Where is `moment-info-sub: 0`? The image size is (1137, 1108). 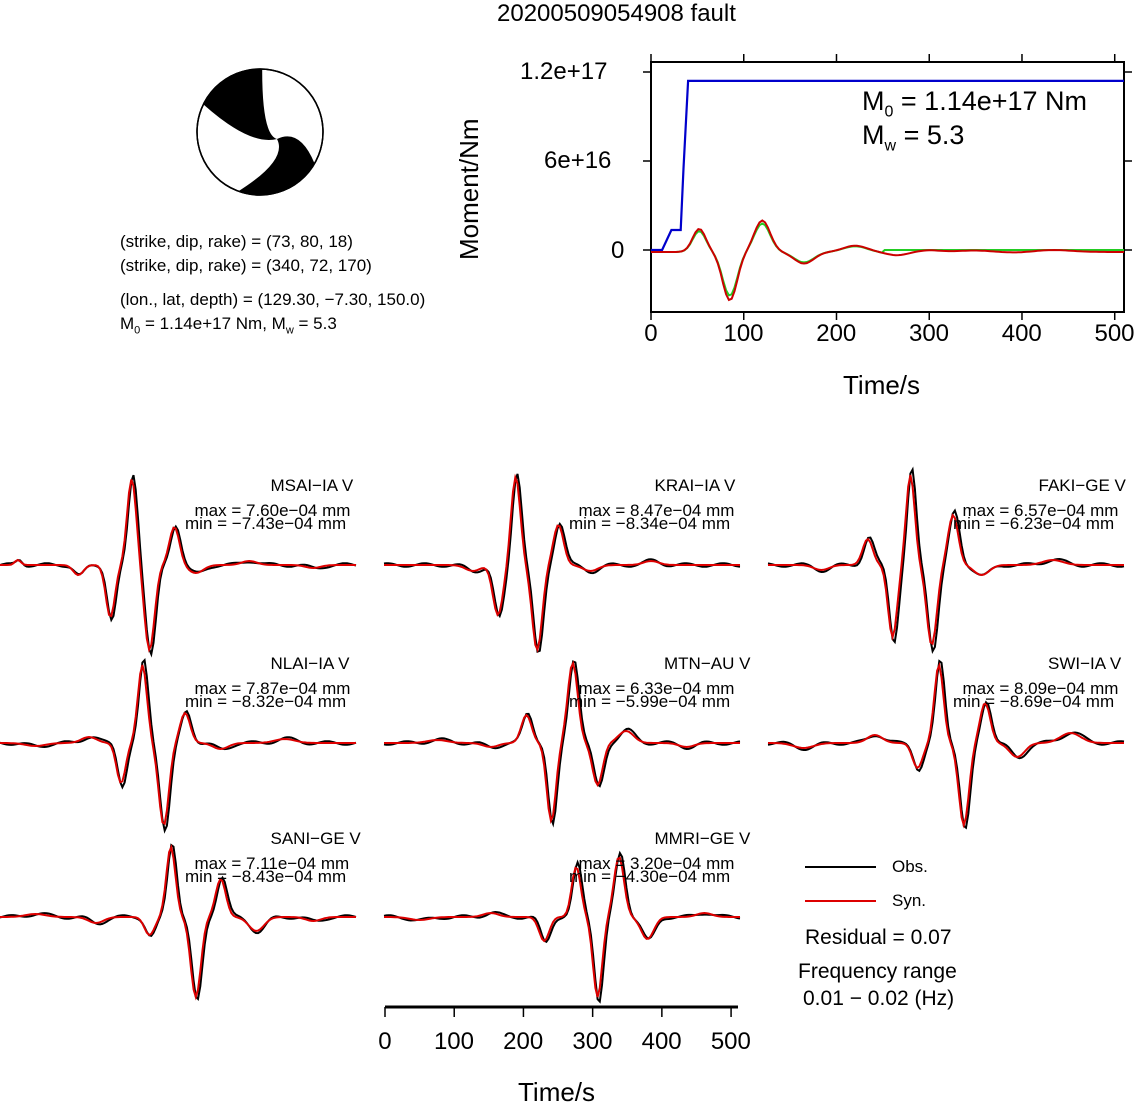
moment-info-sub: 0 is located at coordinates (137, 330).